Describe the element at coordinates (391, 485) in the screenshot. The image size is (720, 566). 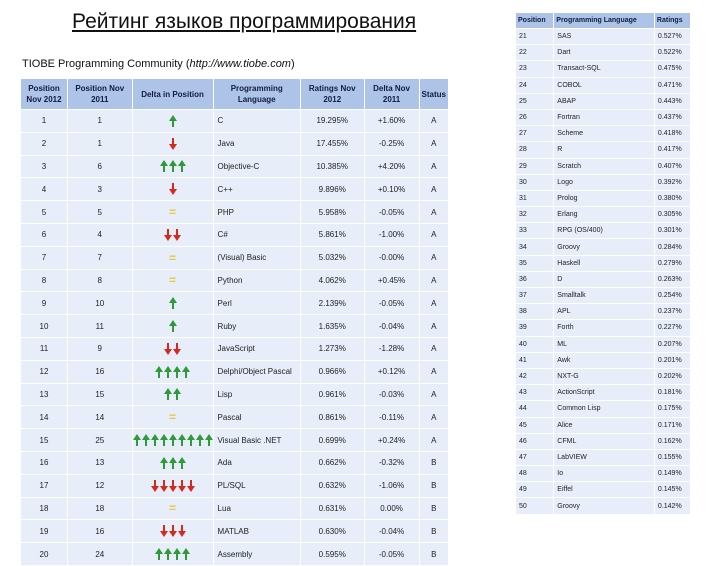
I see `cell-rating-change: -1.06%` at that location.